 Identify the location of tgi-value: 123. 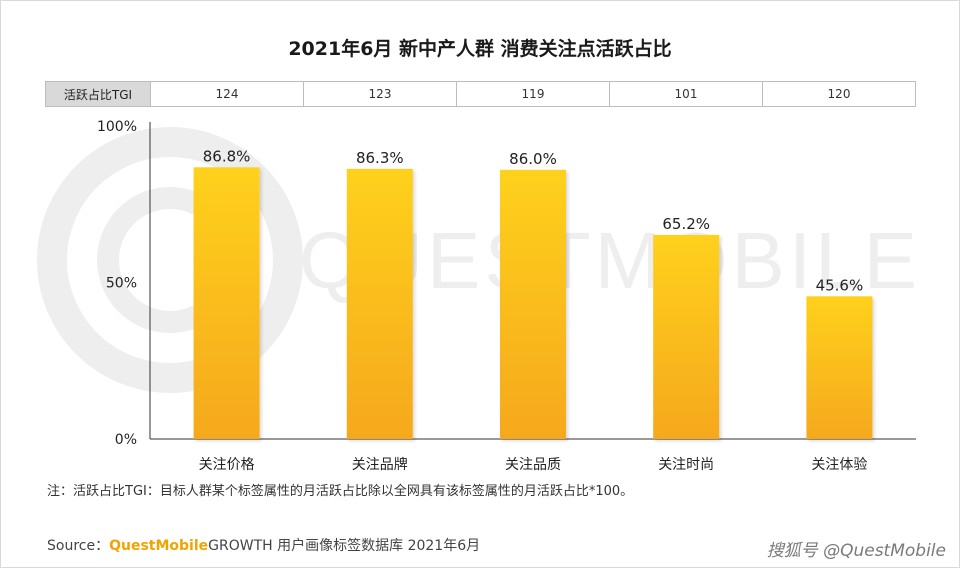
(380, 94).